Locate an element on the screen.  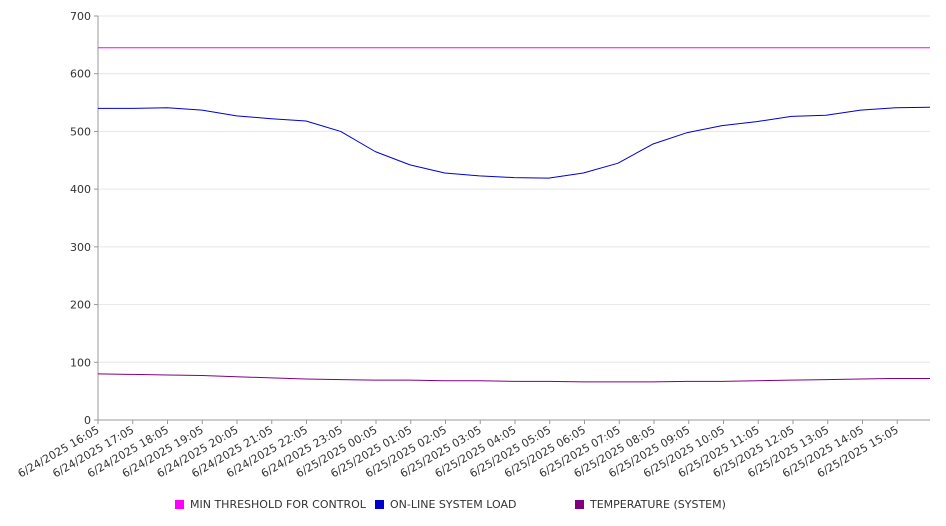
legend-swatch-temperature is located at coordinates (579, 504).